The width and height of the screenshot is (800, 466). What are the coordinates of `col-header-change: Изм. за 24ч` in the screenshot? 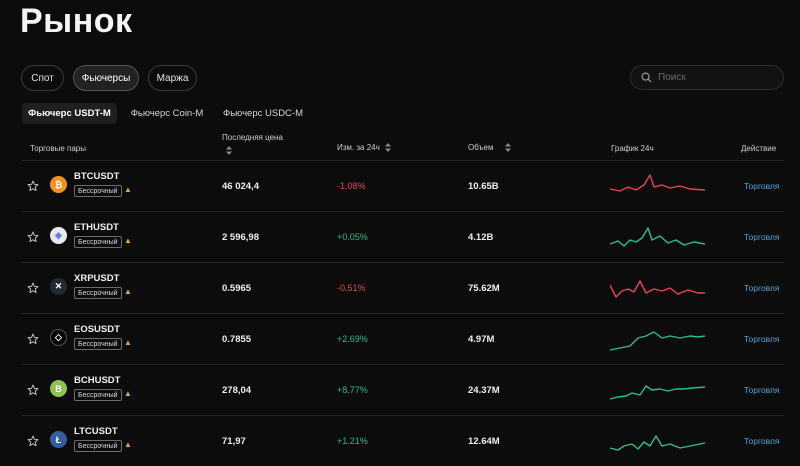 It's located at (364, 148).